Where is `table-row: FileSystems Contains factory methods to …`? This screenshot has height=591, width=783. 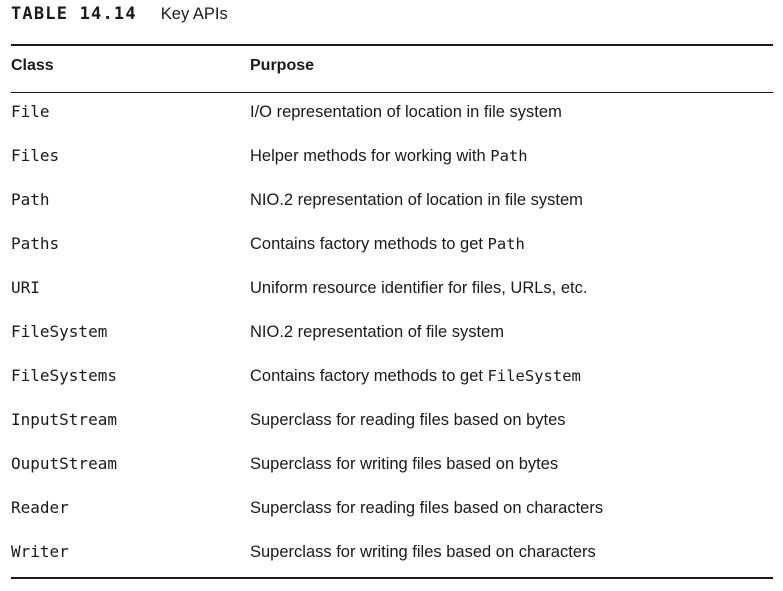 table-row: FileSystems Contains factory methods to … is located at coordinates (392, 387).